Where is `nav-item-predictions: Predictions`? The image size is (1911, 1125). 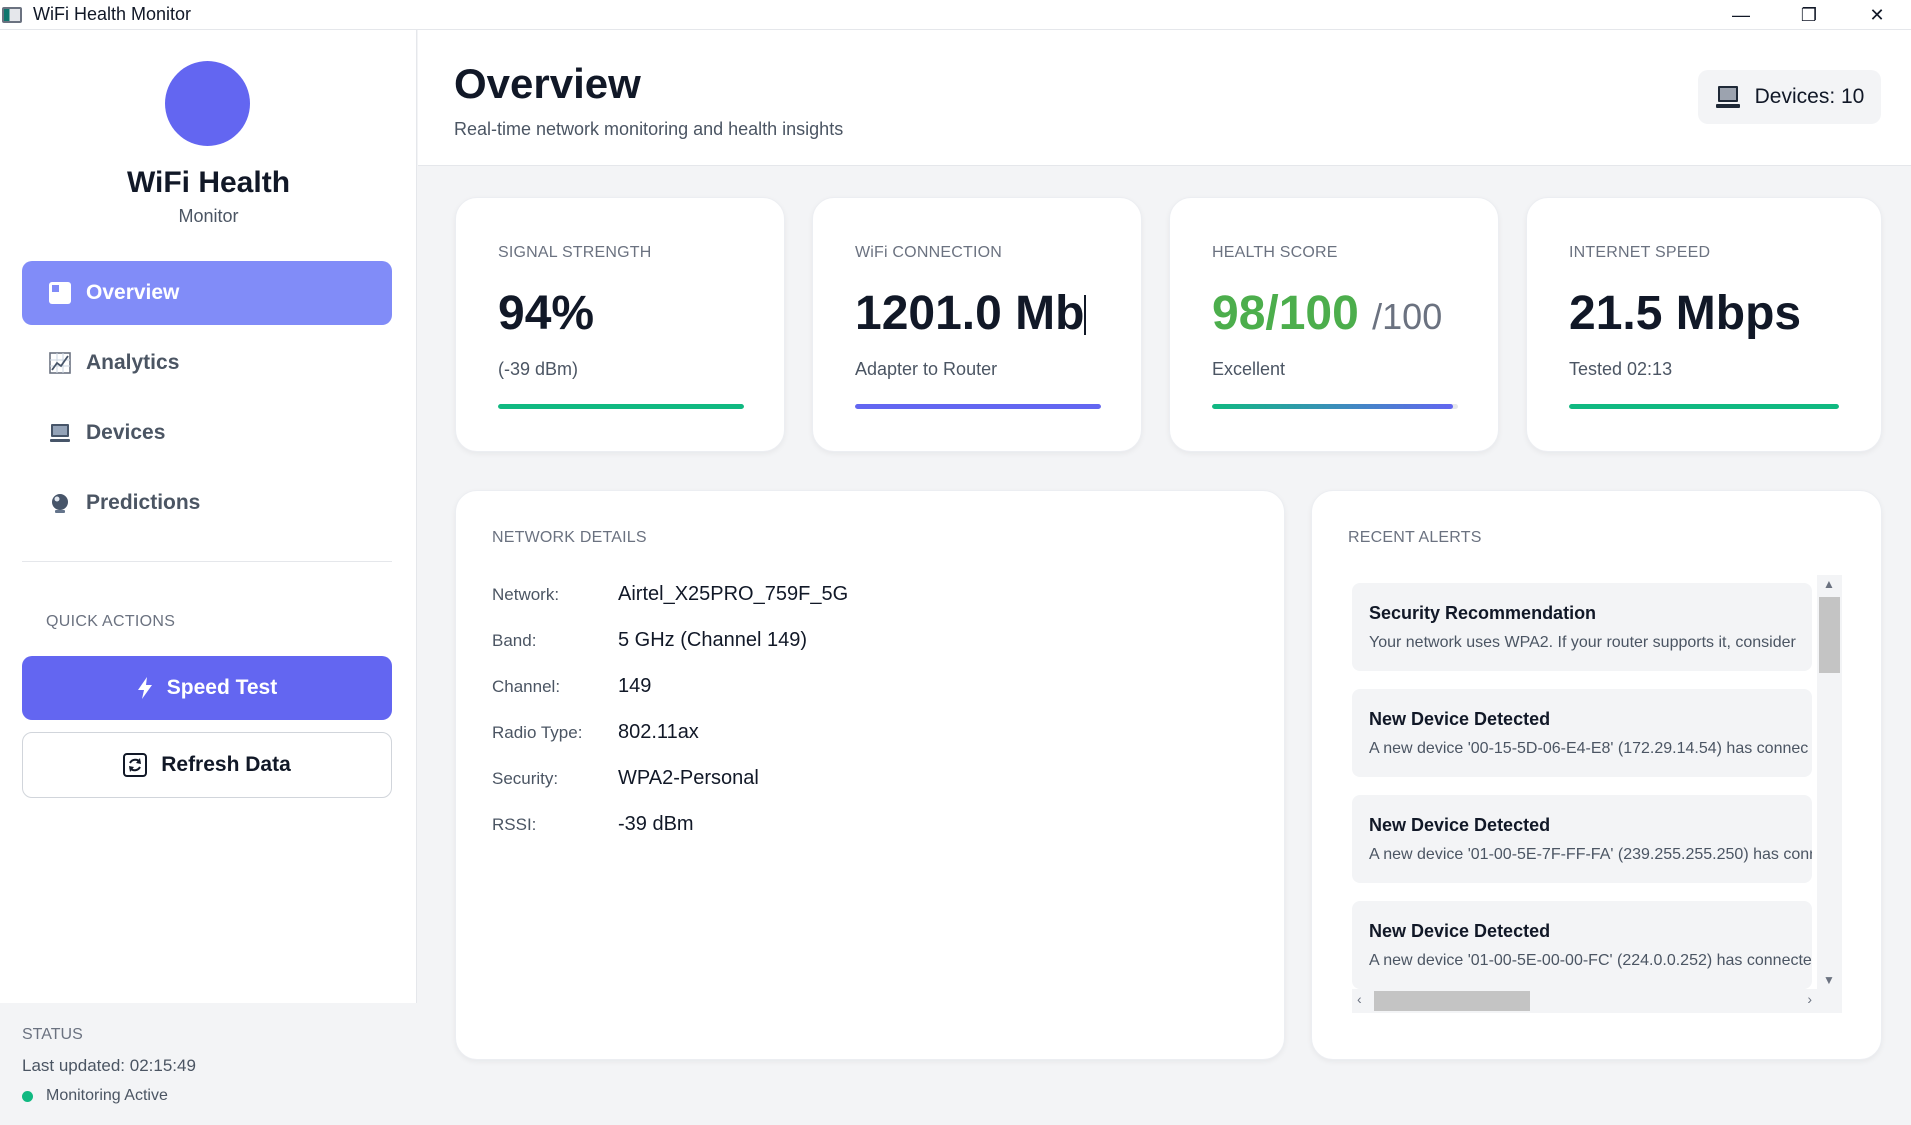 nav-item-predictions: Predictions is located at coordinates (207, 503).